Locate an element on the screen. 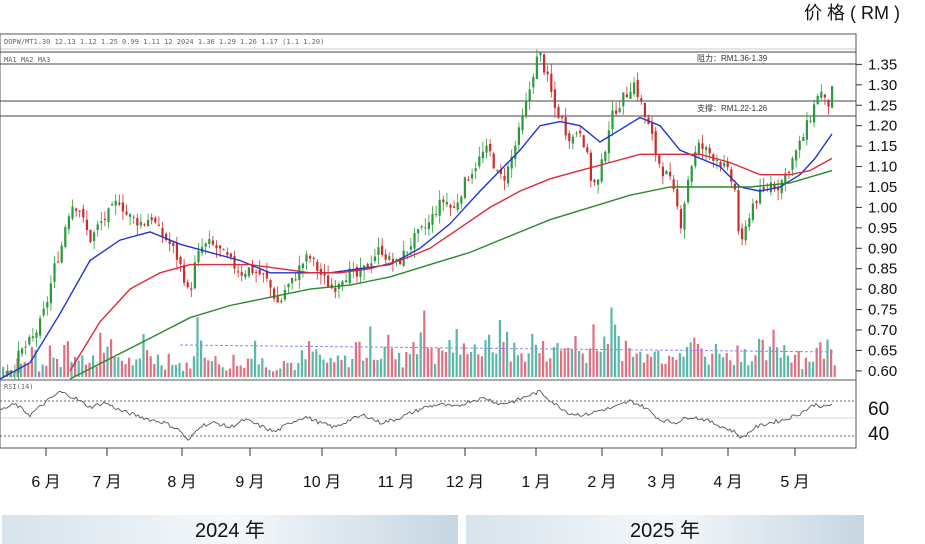  rsi-tick-40: 40 is located at coordinates (878, 434).